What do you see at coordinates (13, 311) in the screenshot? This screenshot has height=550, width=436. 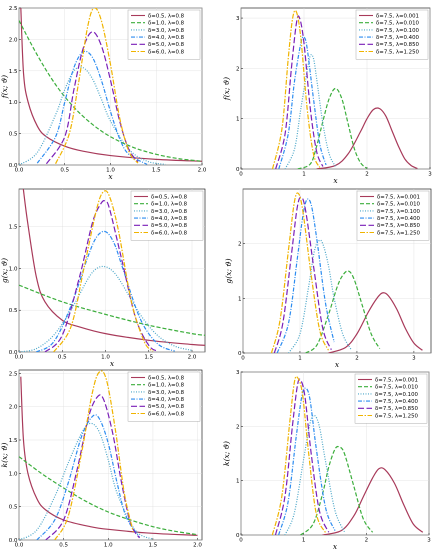 I see `y-tick-label: 0.5` at bounding box center [13, 311].